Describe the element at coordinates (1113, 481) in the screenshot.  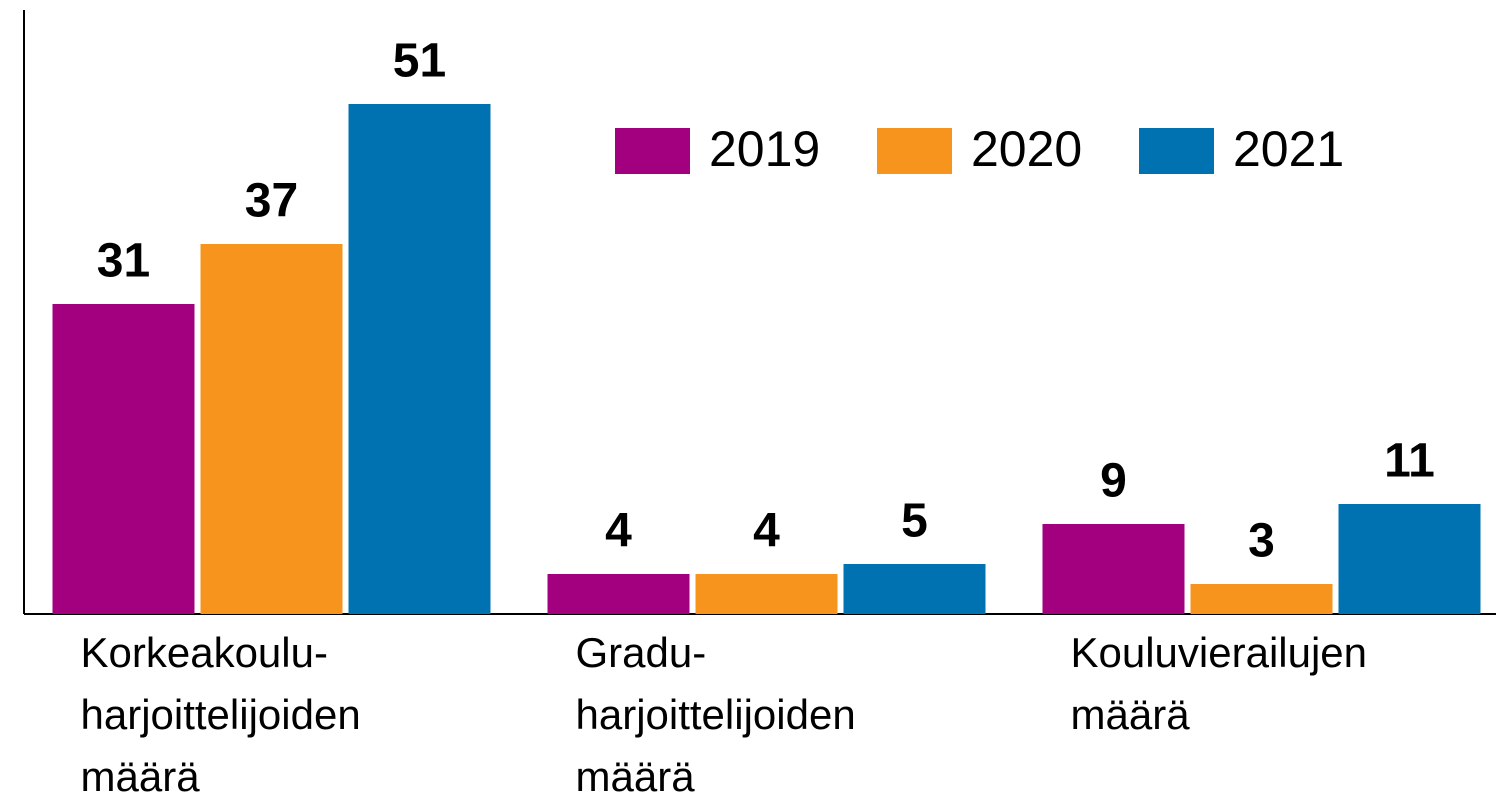
I see `value-label: 9` at that location.